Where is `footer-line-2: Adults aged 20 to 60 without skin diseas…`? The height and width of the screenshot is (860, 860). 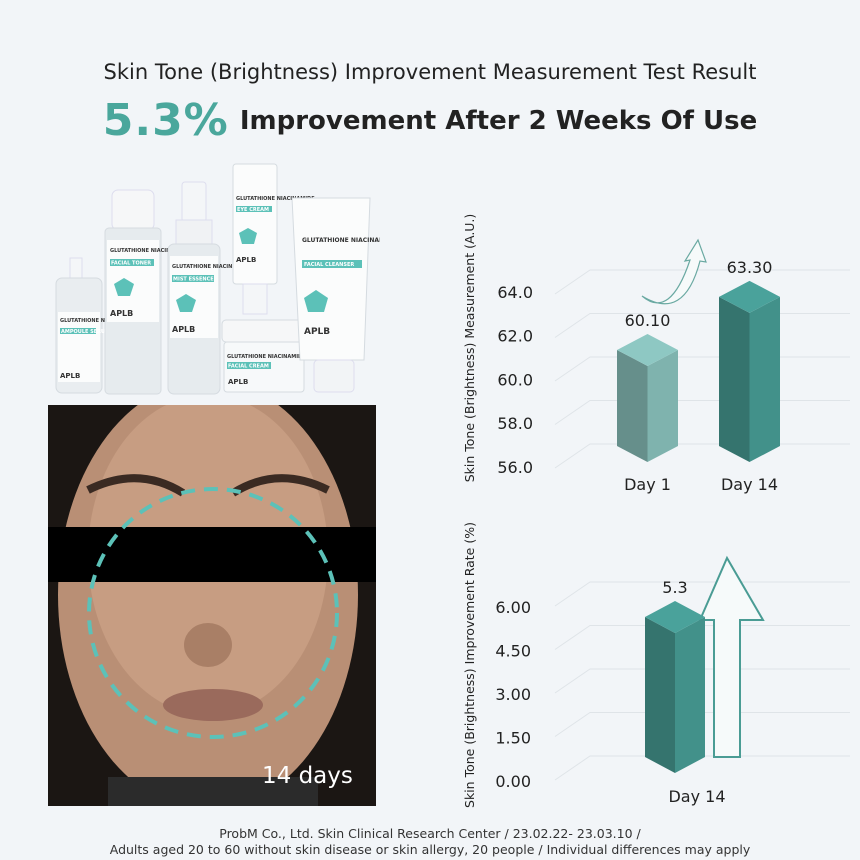
footer-line-2: Adults aged 20 to 60 without skin diseas… is located at coordinates (430, 849).